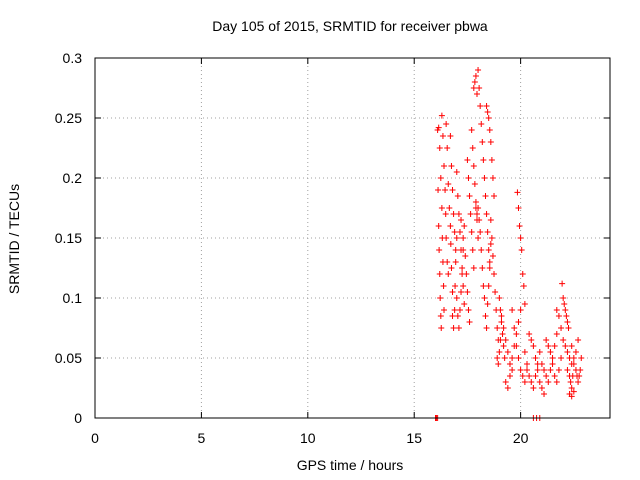 This screenshot has width=640, height=480. Describe the element at coordinates (14, 239) in the screenshot. I see `y-axis-title: SRMTID / TECUs` at that location.